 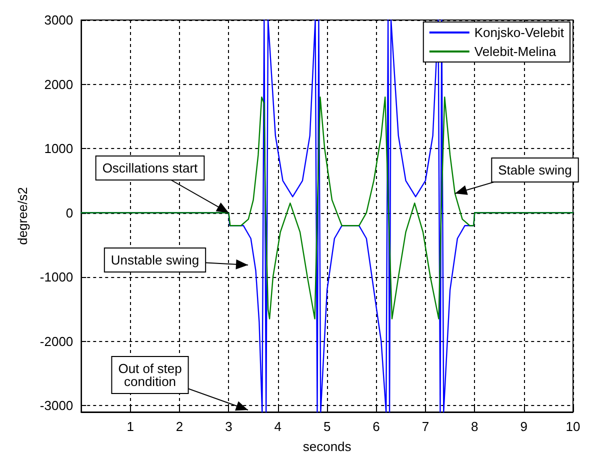 What do you see at coordinates (228, 426) in the screenshot?
I see `x-tick-label: 3` at bounding box center [228, 426].